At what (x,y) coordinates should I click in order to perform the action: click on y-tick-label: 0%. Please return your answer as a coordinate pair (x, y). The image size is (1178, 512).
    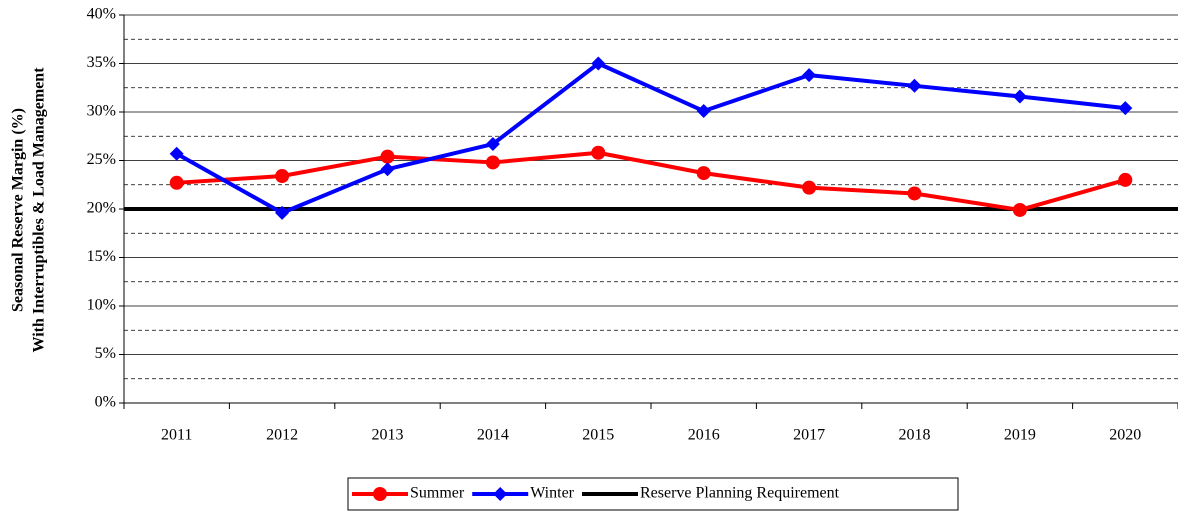
    Looking at the image, I should click on (105, 402).